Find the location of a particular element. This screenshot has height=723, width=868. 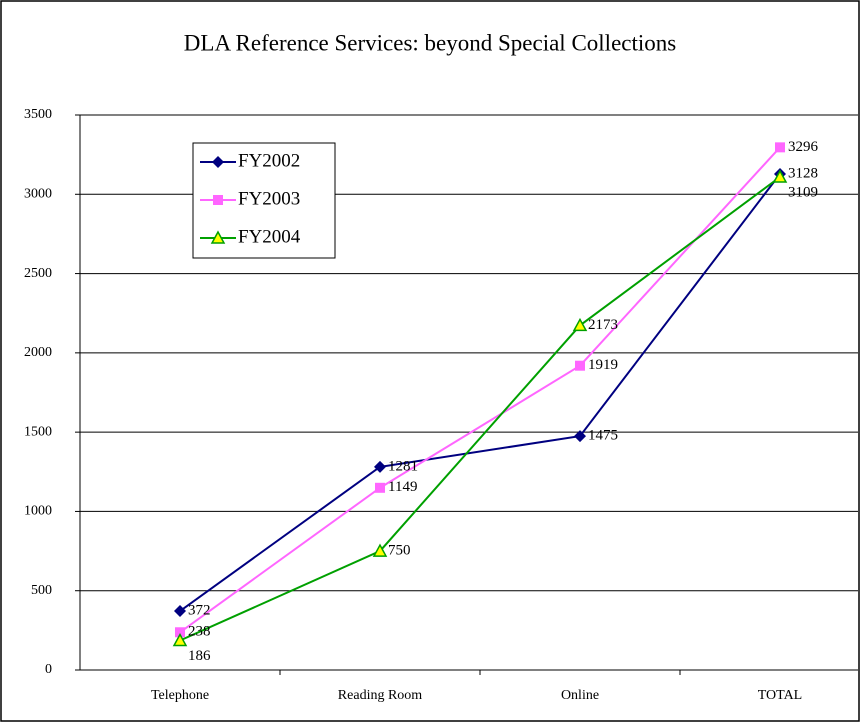

x-tick-label: Reading Room is located at coordinates (380, 695).